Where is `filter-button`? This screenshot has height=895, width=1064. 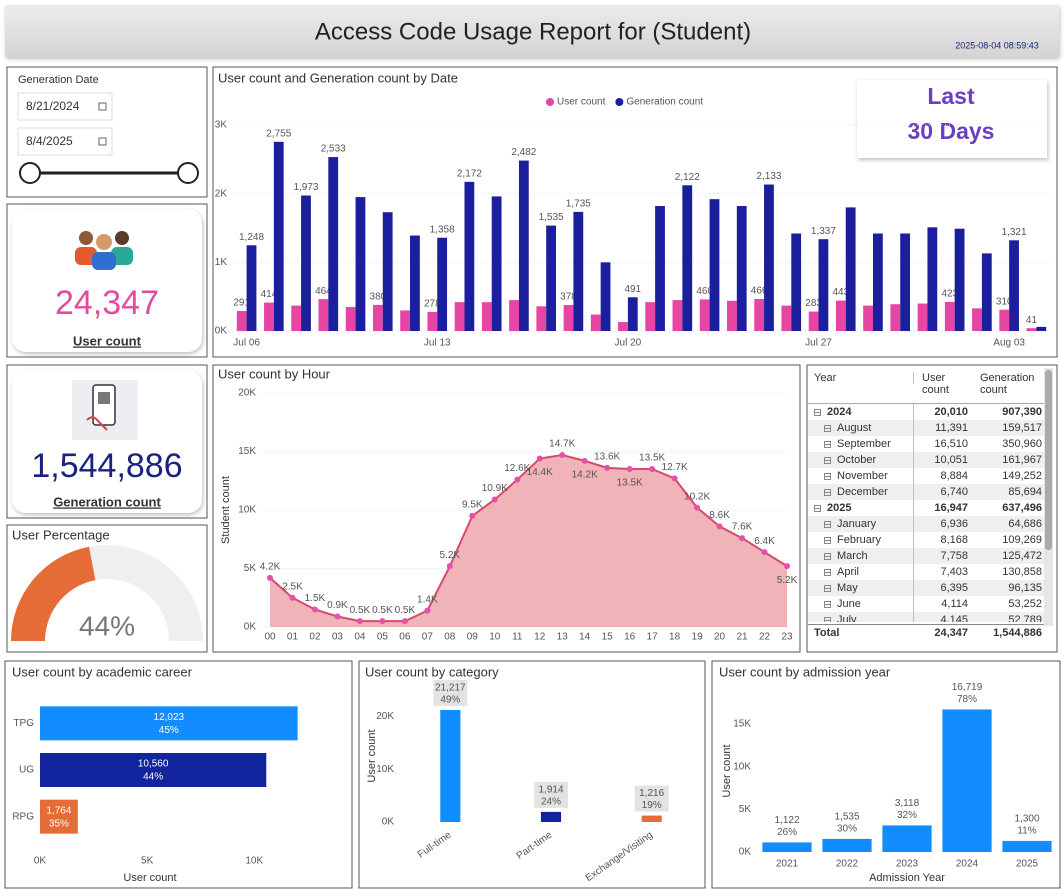
filter-button is located at coordinates (952, 119).